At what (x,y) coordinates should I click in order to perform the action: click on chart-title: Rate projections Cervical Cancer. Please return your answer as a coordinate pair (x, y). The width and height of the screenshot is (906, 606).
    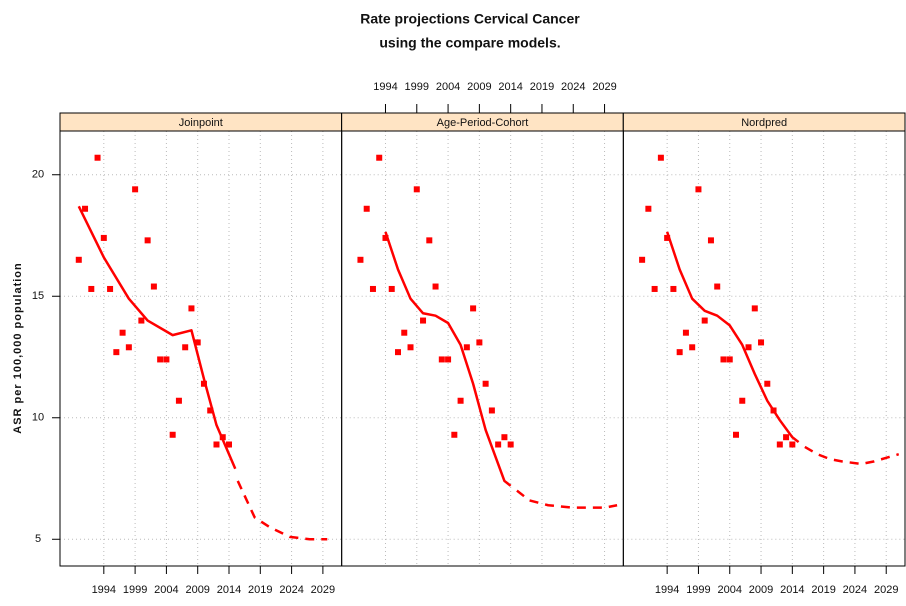
    Looking at the image, I should click on (470, 19).